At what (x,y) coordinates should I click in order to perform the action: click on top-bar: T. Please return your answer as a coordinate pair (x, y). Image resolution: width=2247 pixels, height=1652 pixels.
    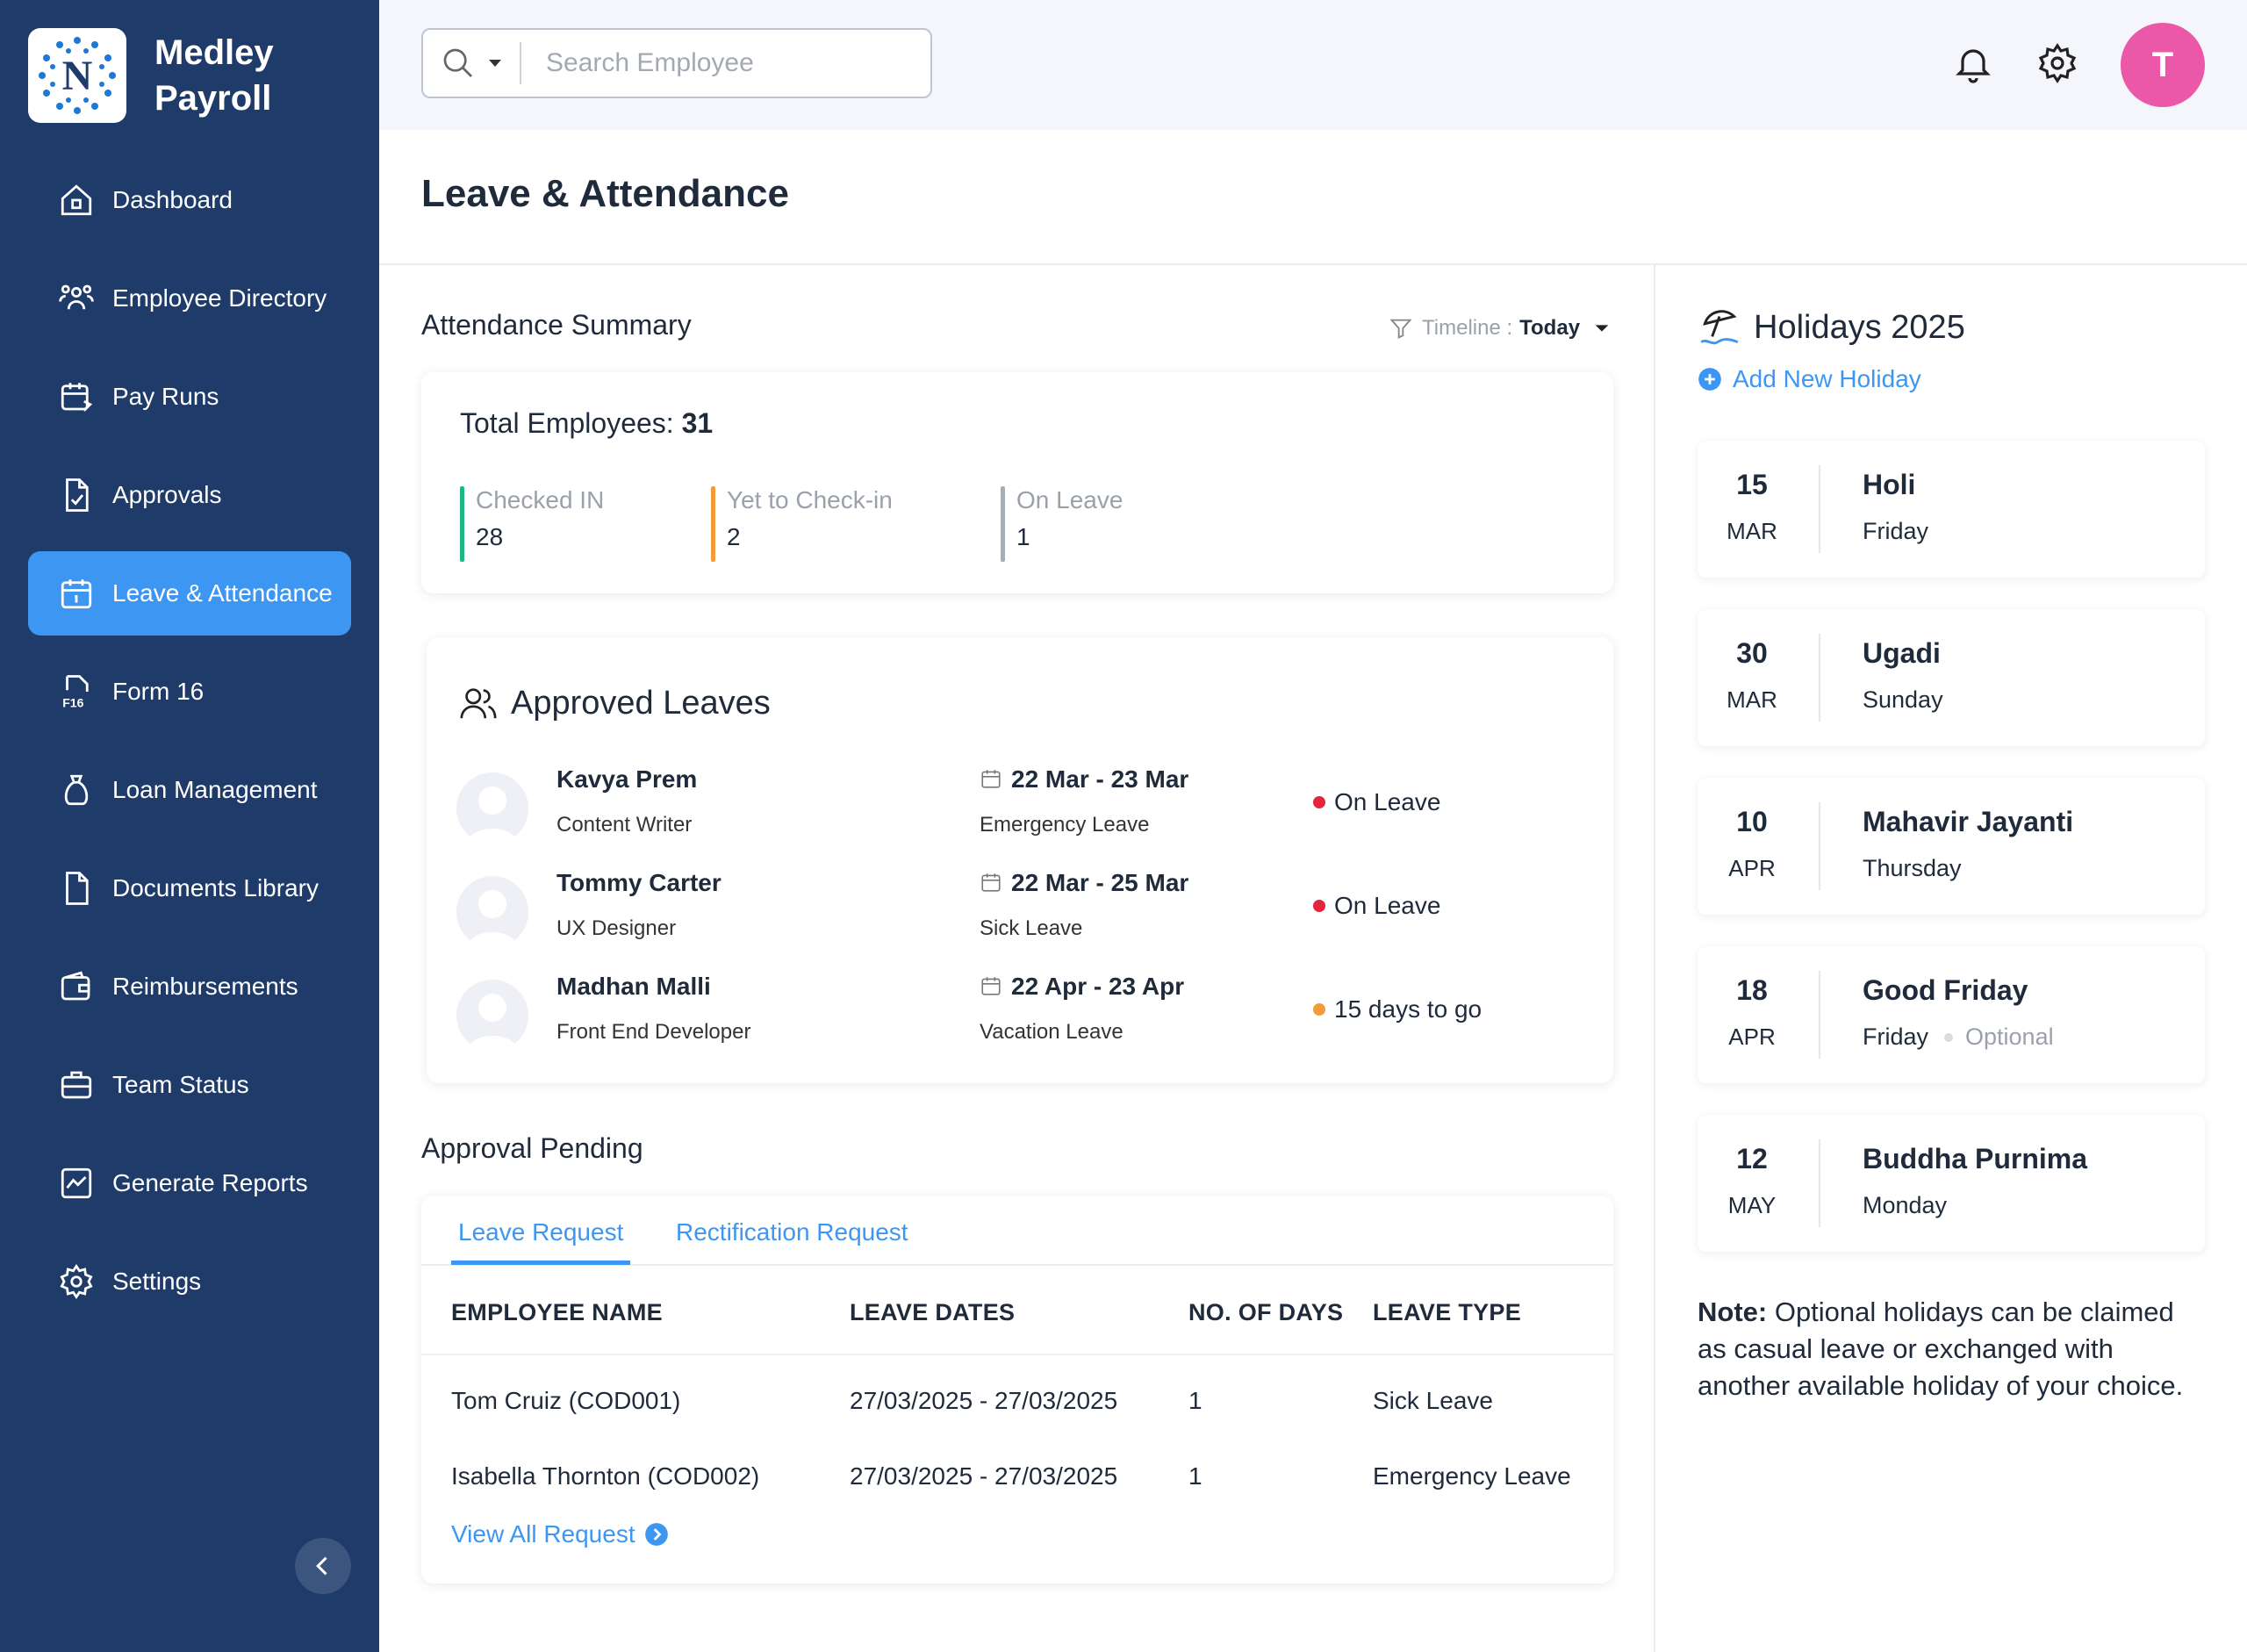
    Looking at the image, I should click on (1313, 65).